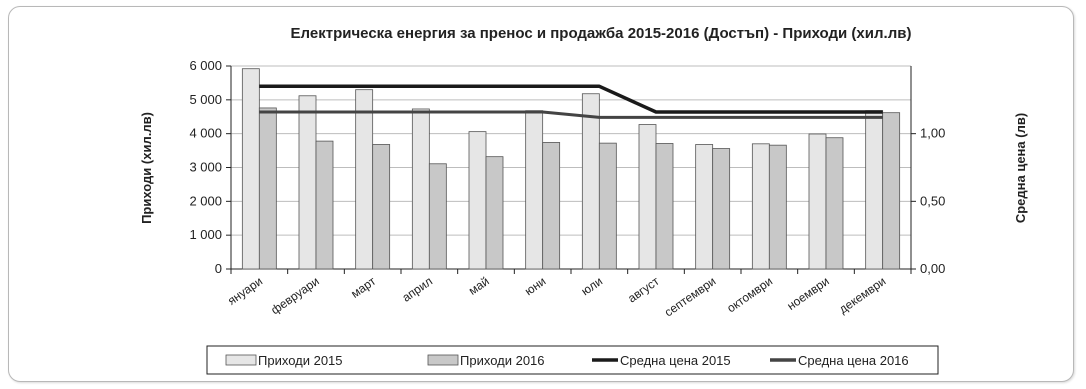  What do you see at coordinates (363, 287) in the screenshot?
I see `x-tick-label: март` at bounding box center [363, 287].